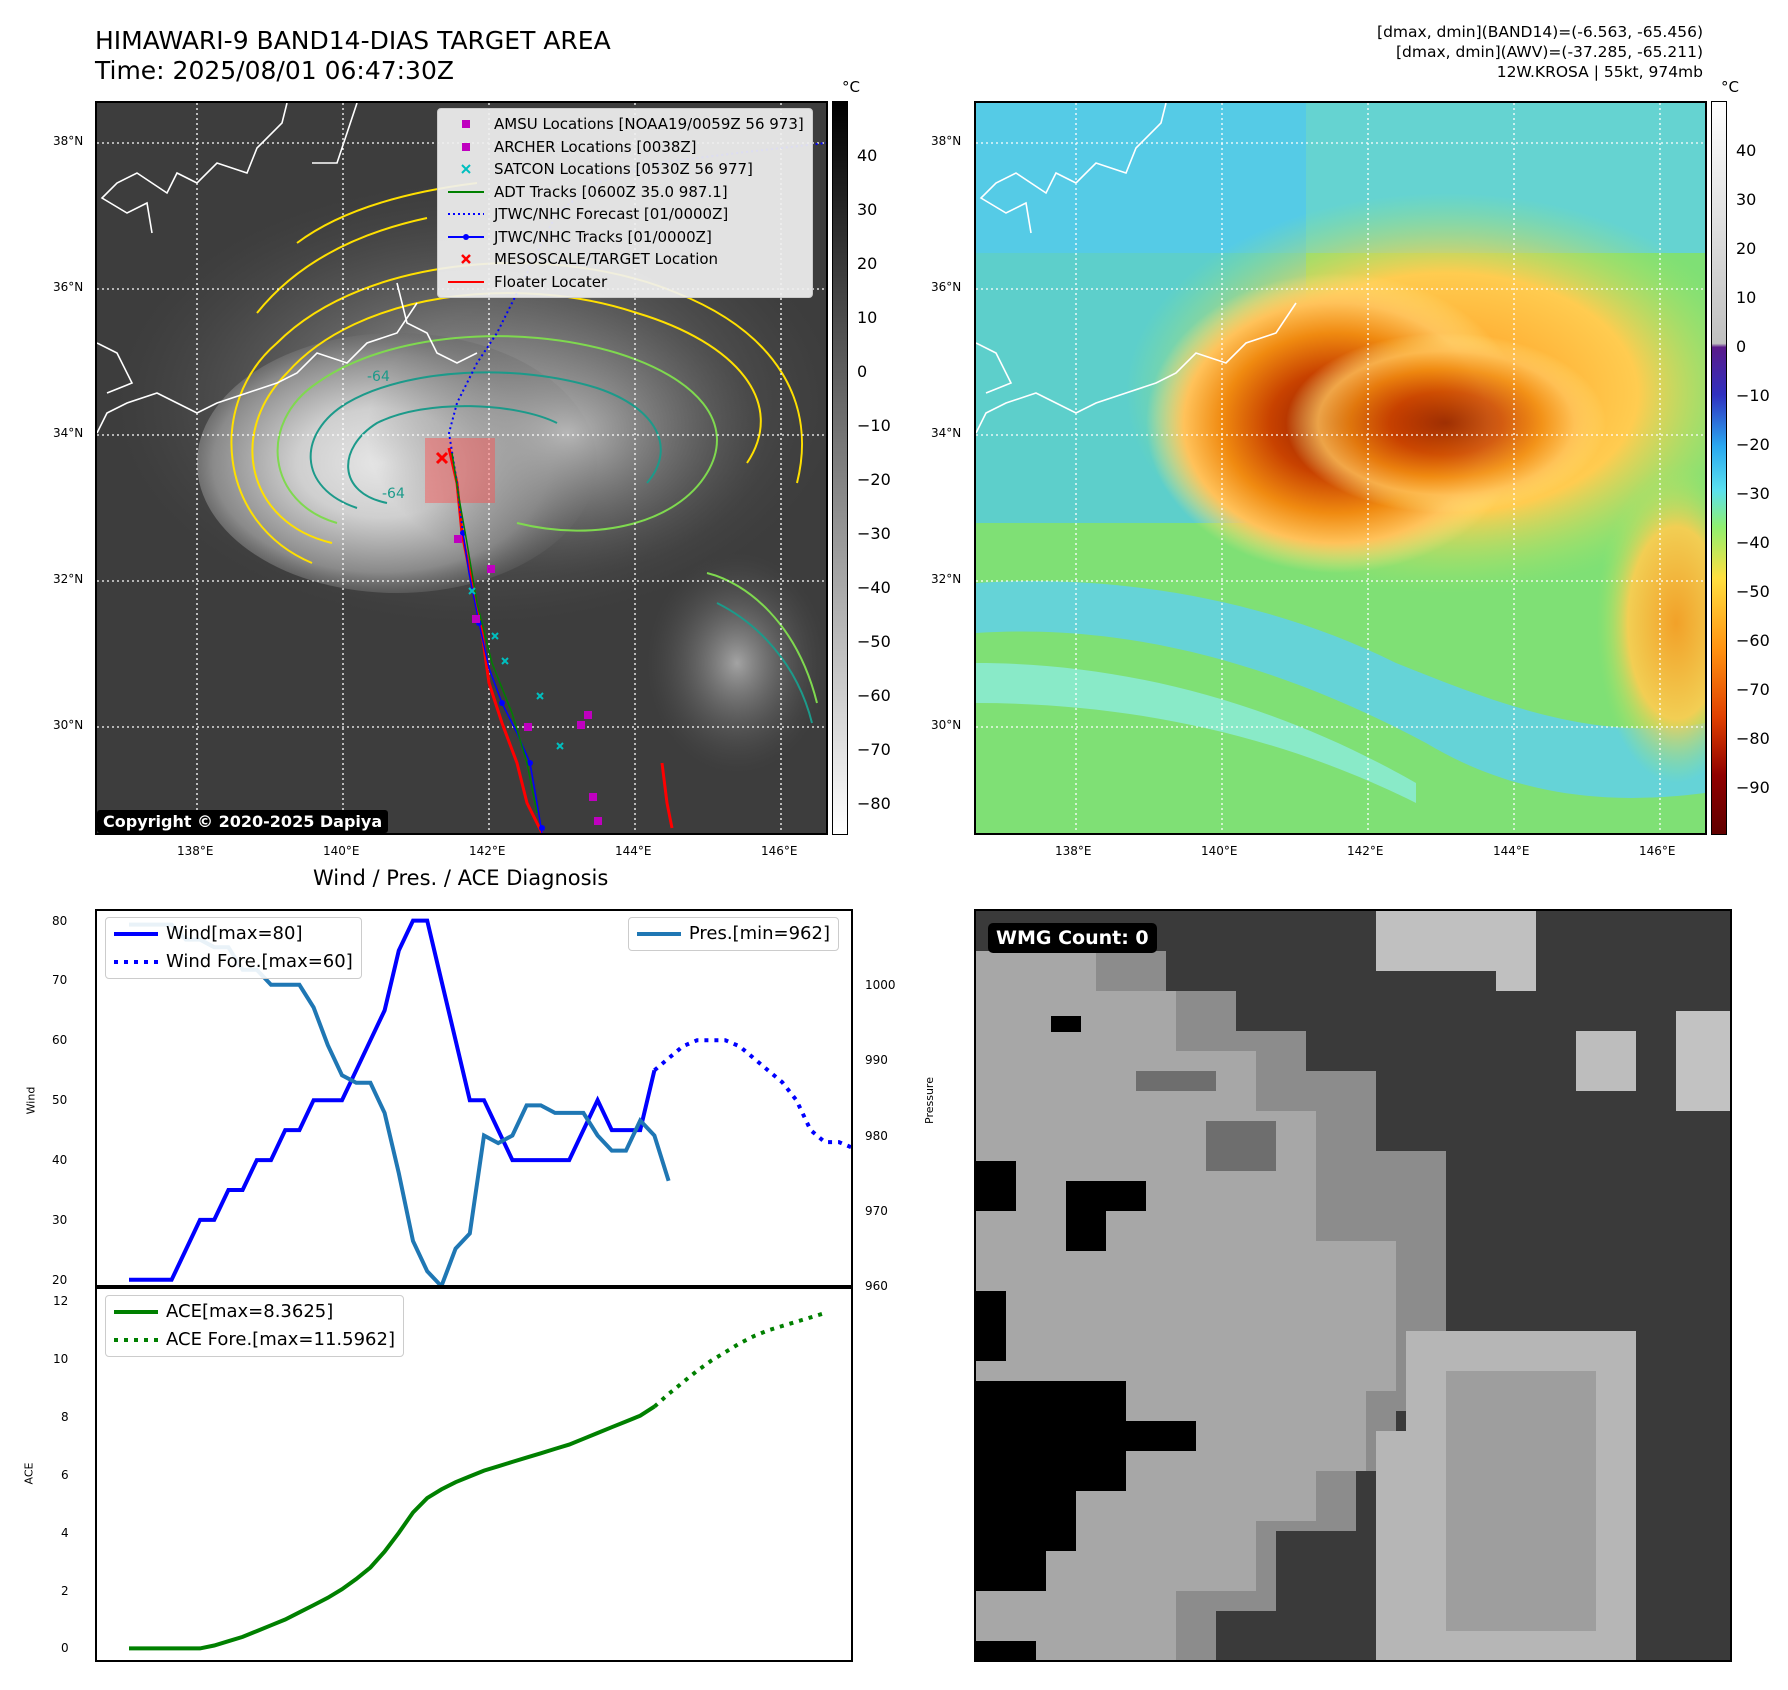 The width and height of the screenshot is (1788, 1690). What do you see at coordinates (625, 259) in the screenshot?
I see `legend-item-target: MESOSCALE/TARGET Location` at bounding box center [625, 259].